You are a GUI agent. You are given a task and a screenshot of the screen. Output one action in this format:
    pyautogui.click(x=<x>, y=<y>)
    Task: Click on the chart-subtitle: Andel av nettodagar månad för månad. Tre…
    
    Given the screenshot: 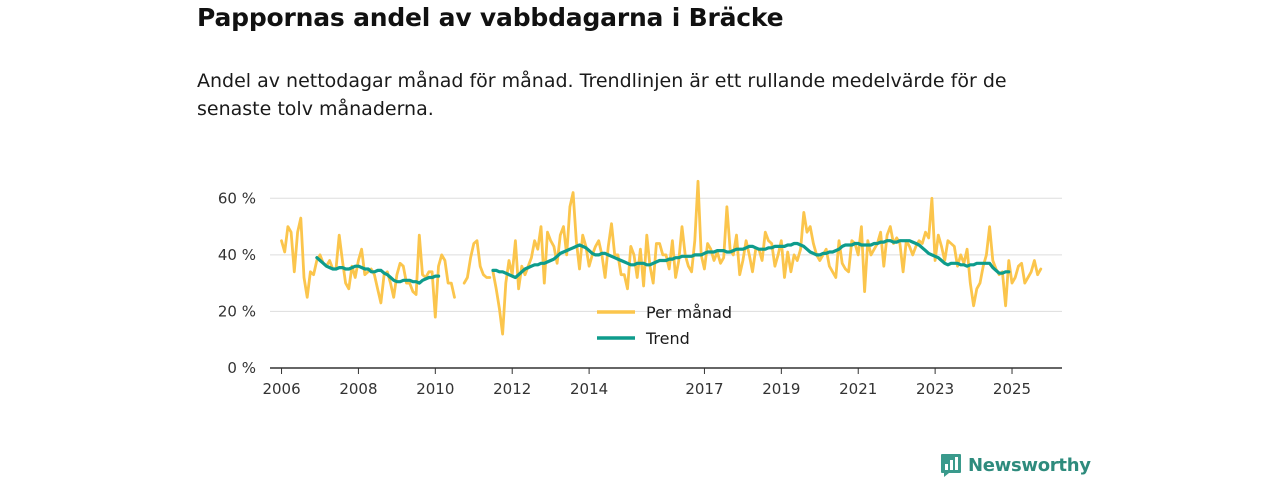 What is the action you would take?
    pyautogui.click(x=602, y=95)
    